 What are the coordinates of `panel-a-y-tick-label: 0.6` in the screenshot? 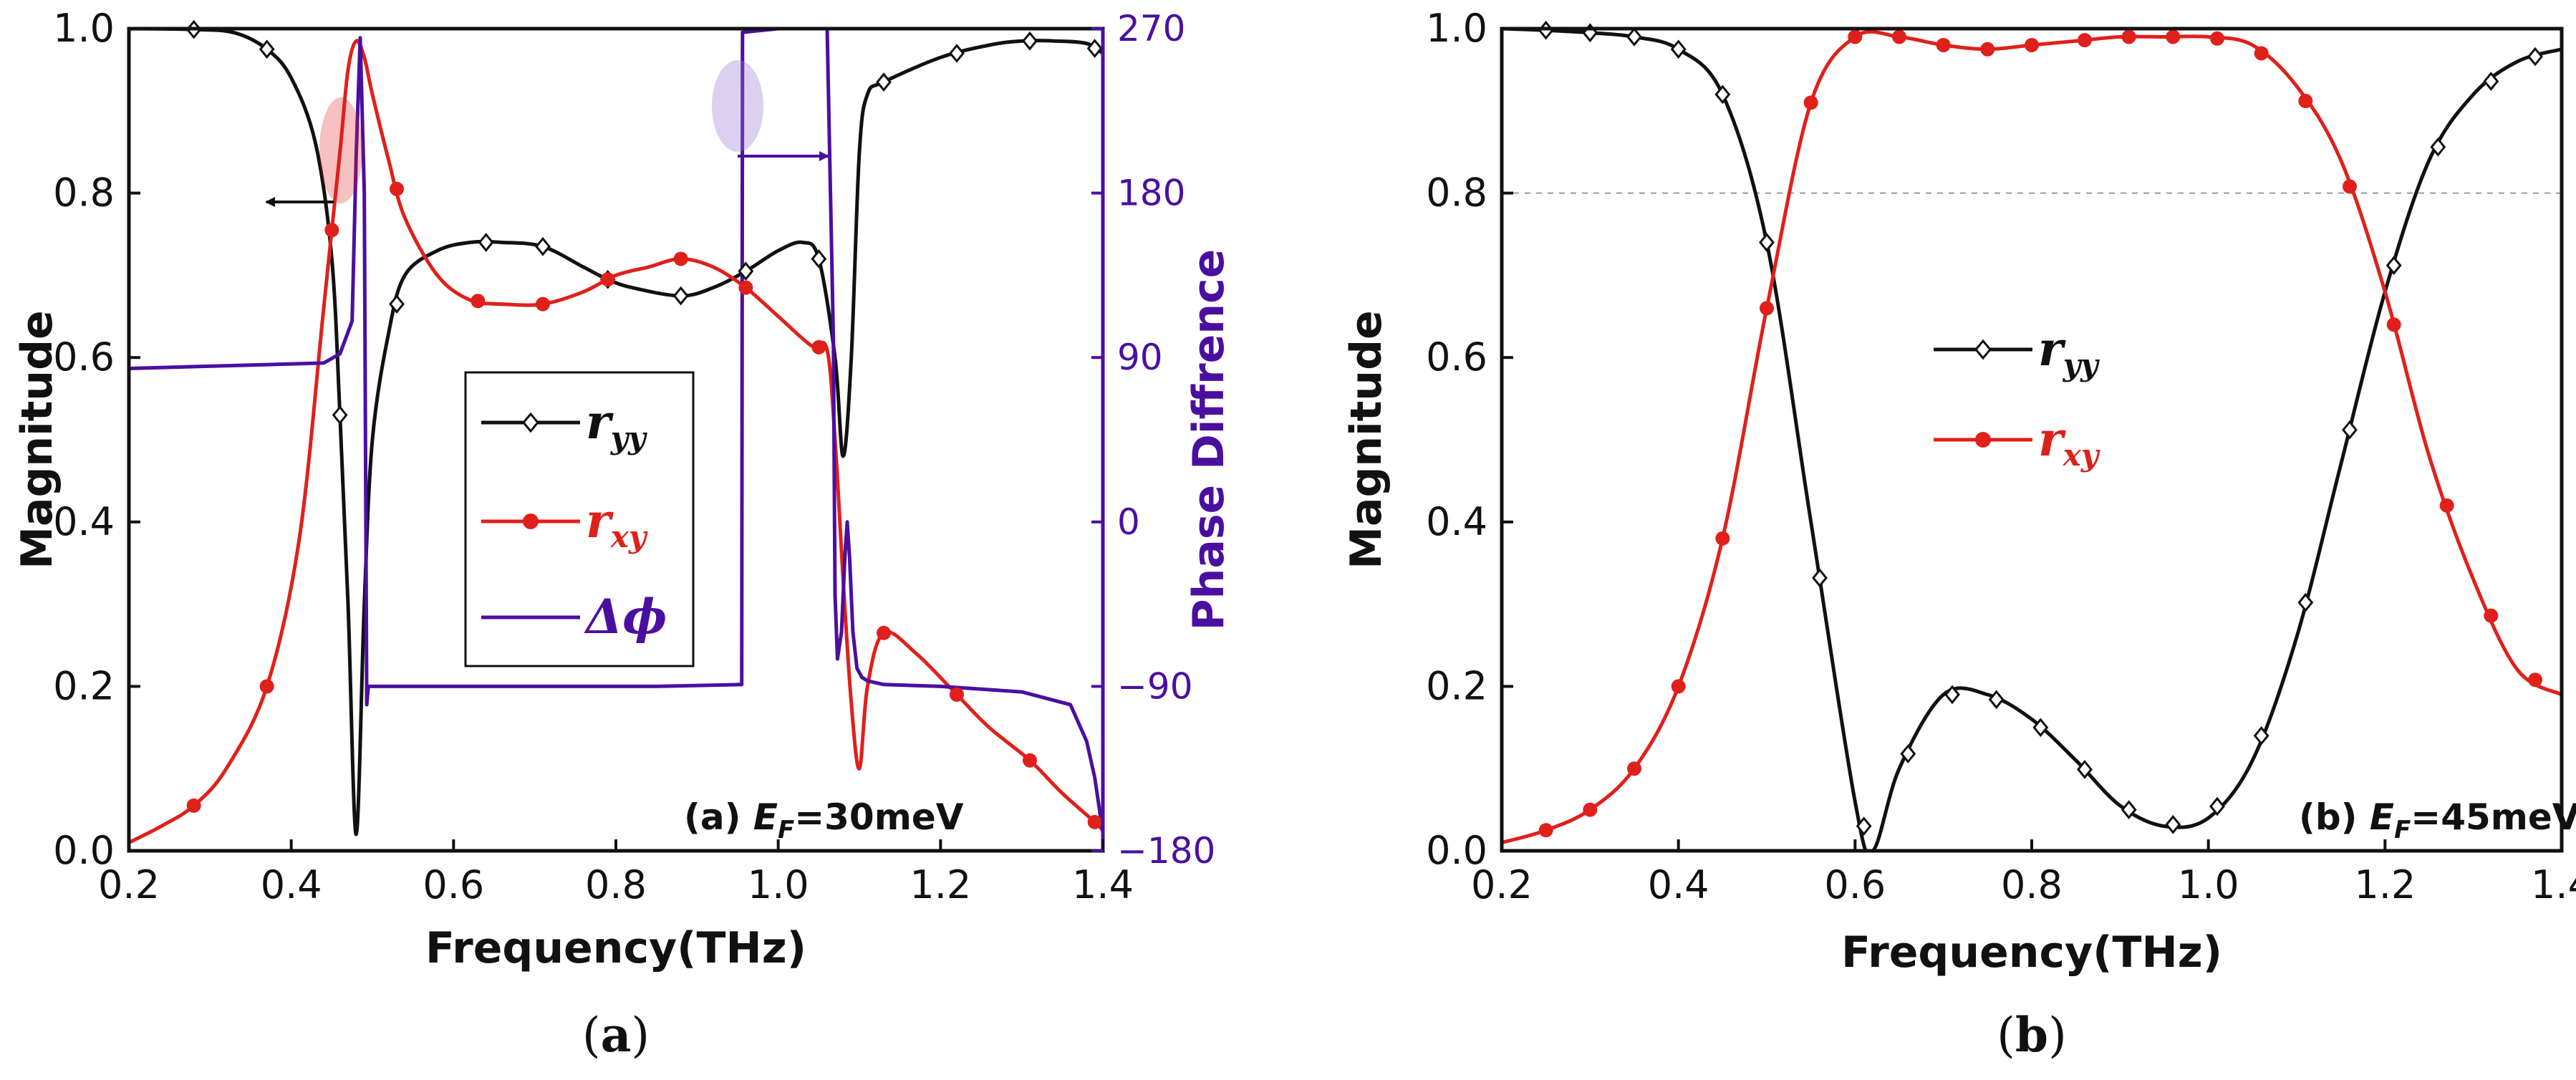 It's located at (84, 357).